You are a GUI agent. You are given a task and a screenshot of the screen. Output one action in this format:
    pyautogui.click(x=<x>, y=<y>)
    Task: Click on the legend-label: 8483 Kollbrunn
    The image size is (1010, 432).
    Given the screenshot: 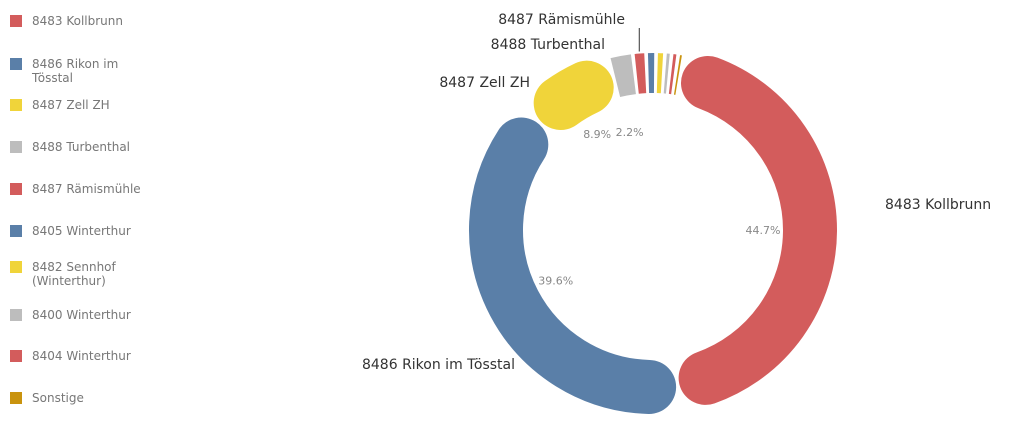 What is the action you would take?
    pyautogui.click(x=78, y=21)
    